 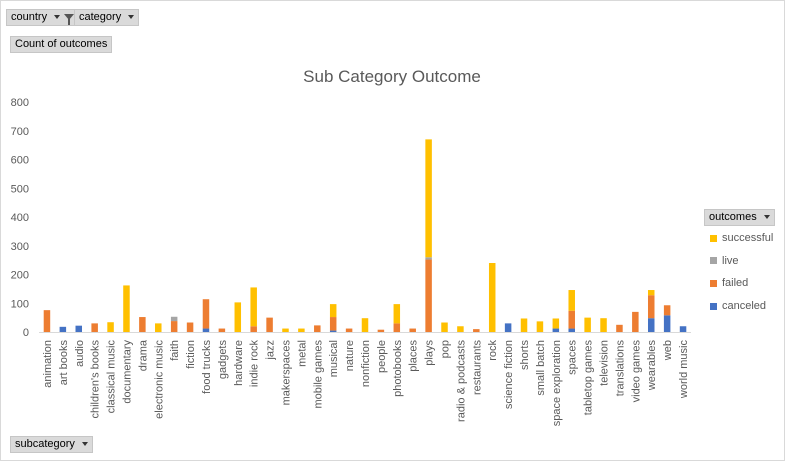 I want to click on x-tick-label: television, so click(x=605, y=363).